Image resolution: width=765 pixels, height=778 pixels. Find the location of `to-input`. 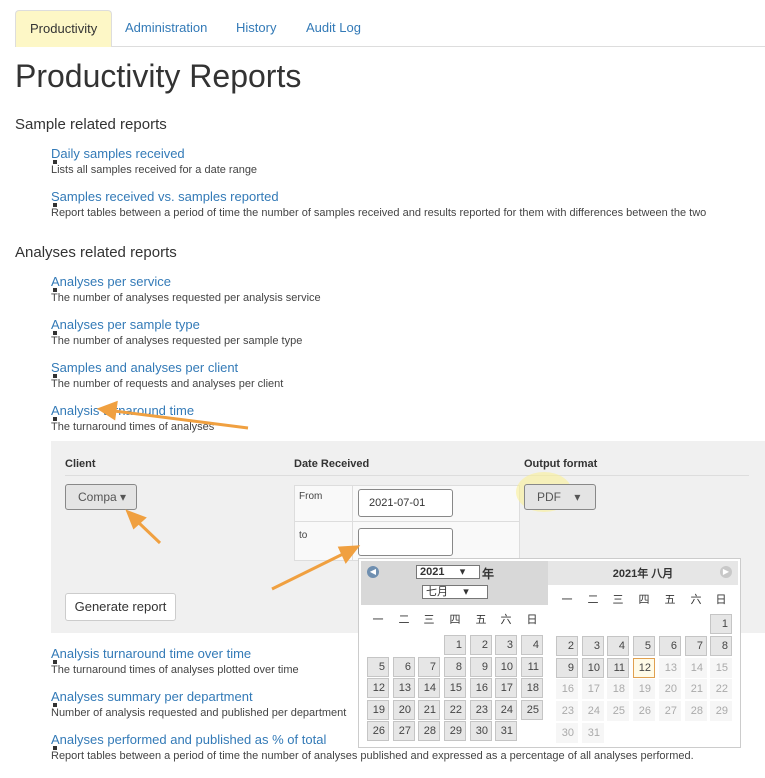

to-input is located at coordinates (405, 542).